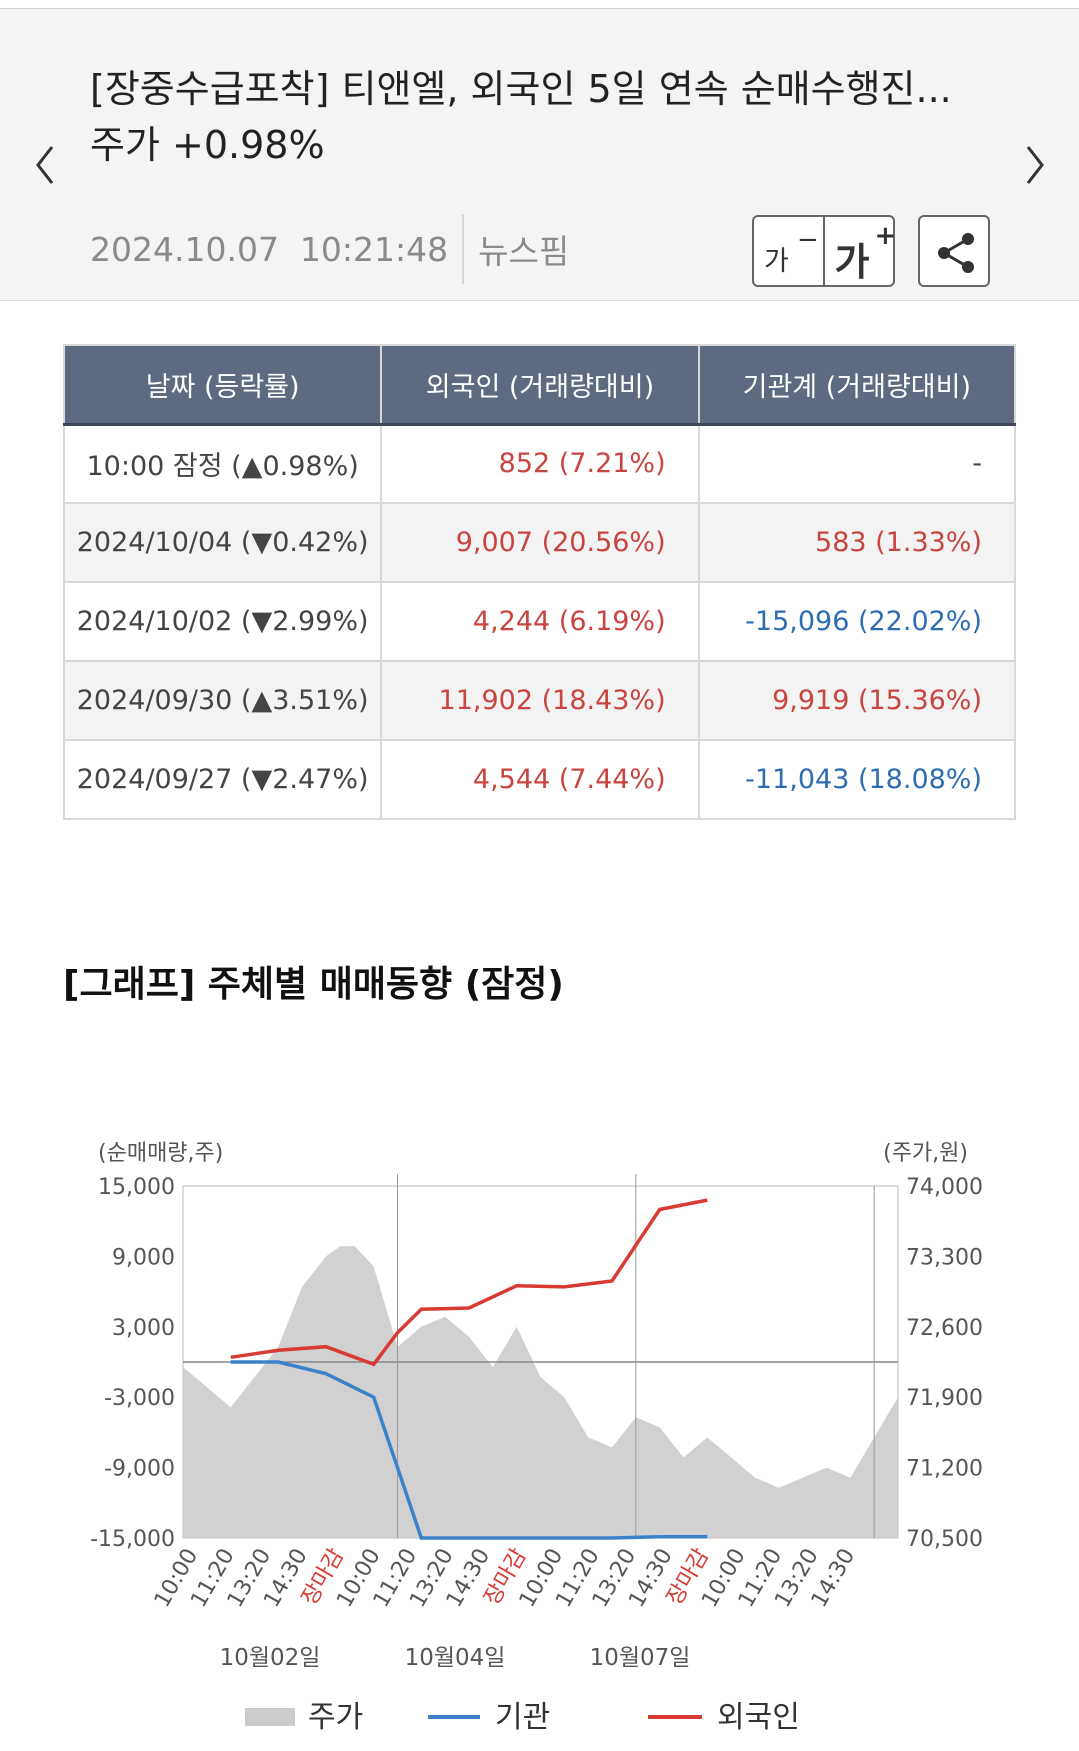  Describe the element at coordinates (857, 621) in the screenshot. I see `cell-institution: -15,096 (22.02%)` at that location.